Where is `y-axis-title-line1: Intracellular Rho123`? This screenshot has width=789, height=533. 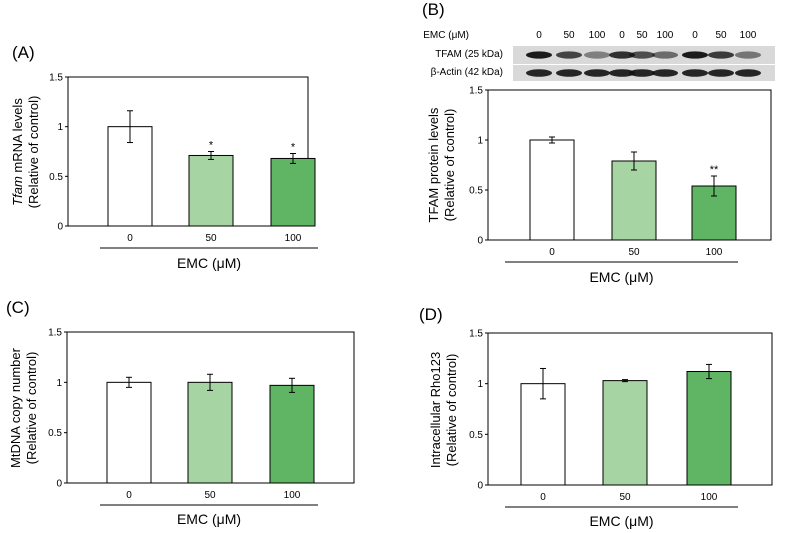
y-axis-title-line1: Intracellular Rho123 is located at coordinates (435, 410).